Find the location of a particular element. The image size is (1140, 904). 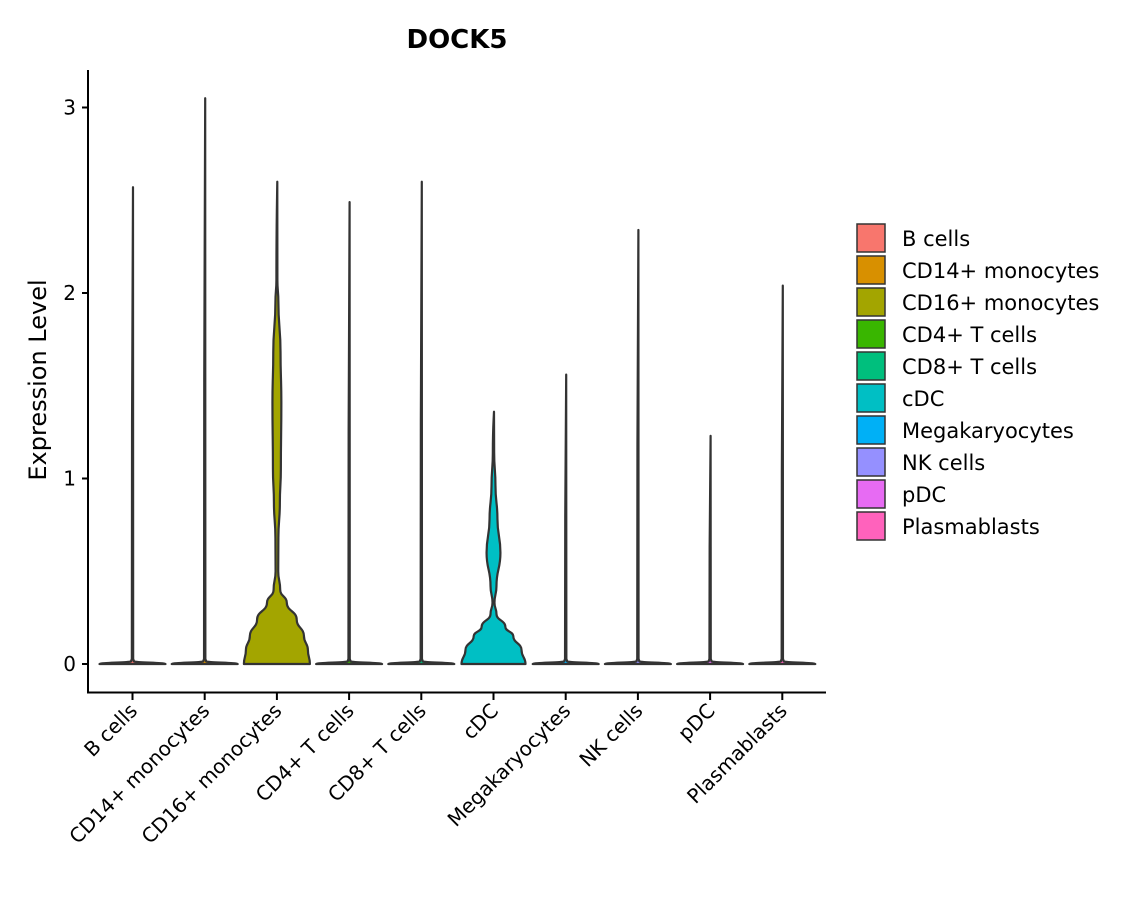

legend-item: CD16+ monocytes is located at coordinates (977, 302).